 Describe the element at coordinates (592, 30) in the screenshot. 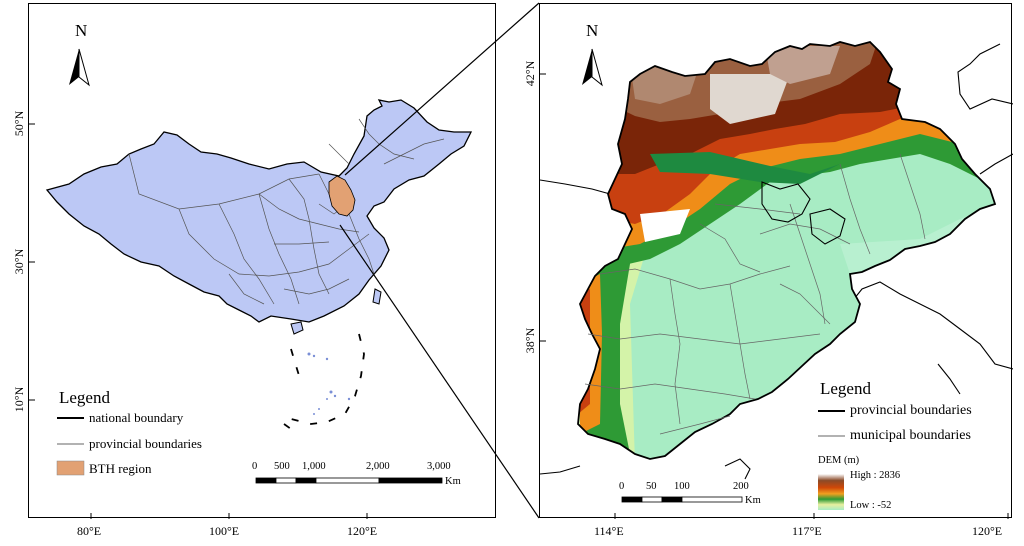

I see `north-label-right: N` at that location.